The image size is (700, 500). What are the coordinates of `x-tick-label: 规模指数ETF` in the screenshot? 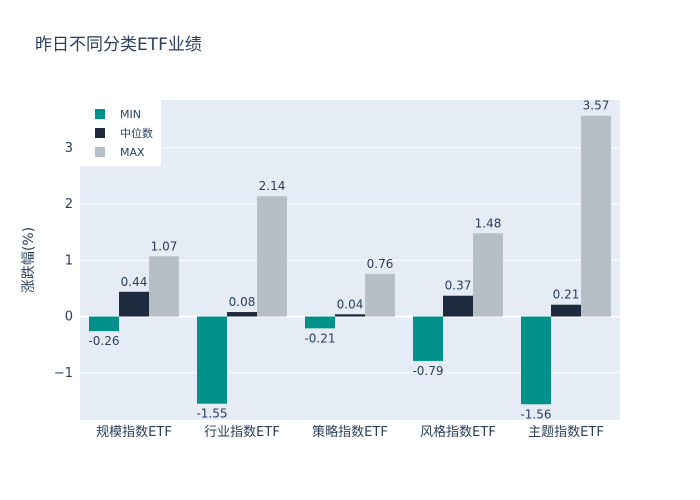 It's located at (134, 432).